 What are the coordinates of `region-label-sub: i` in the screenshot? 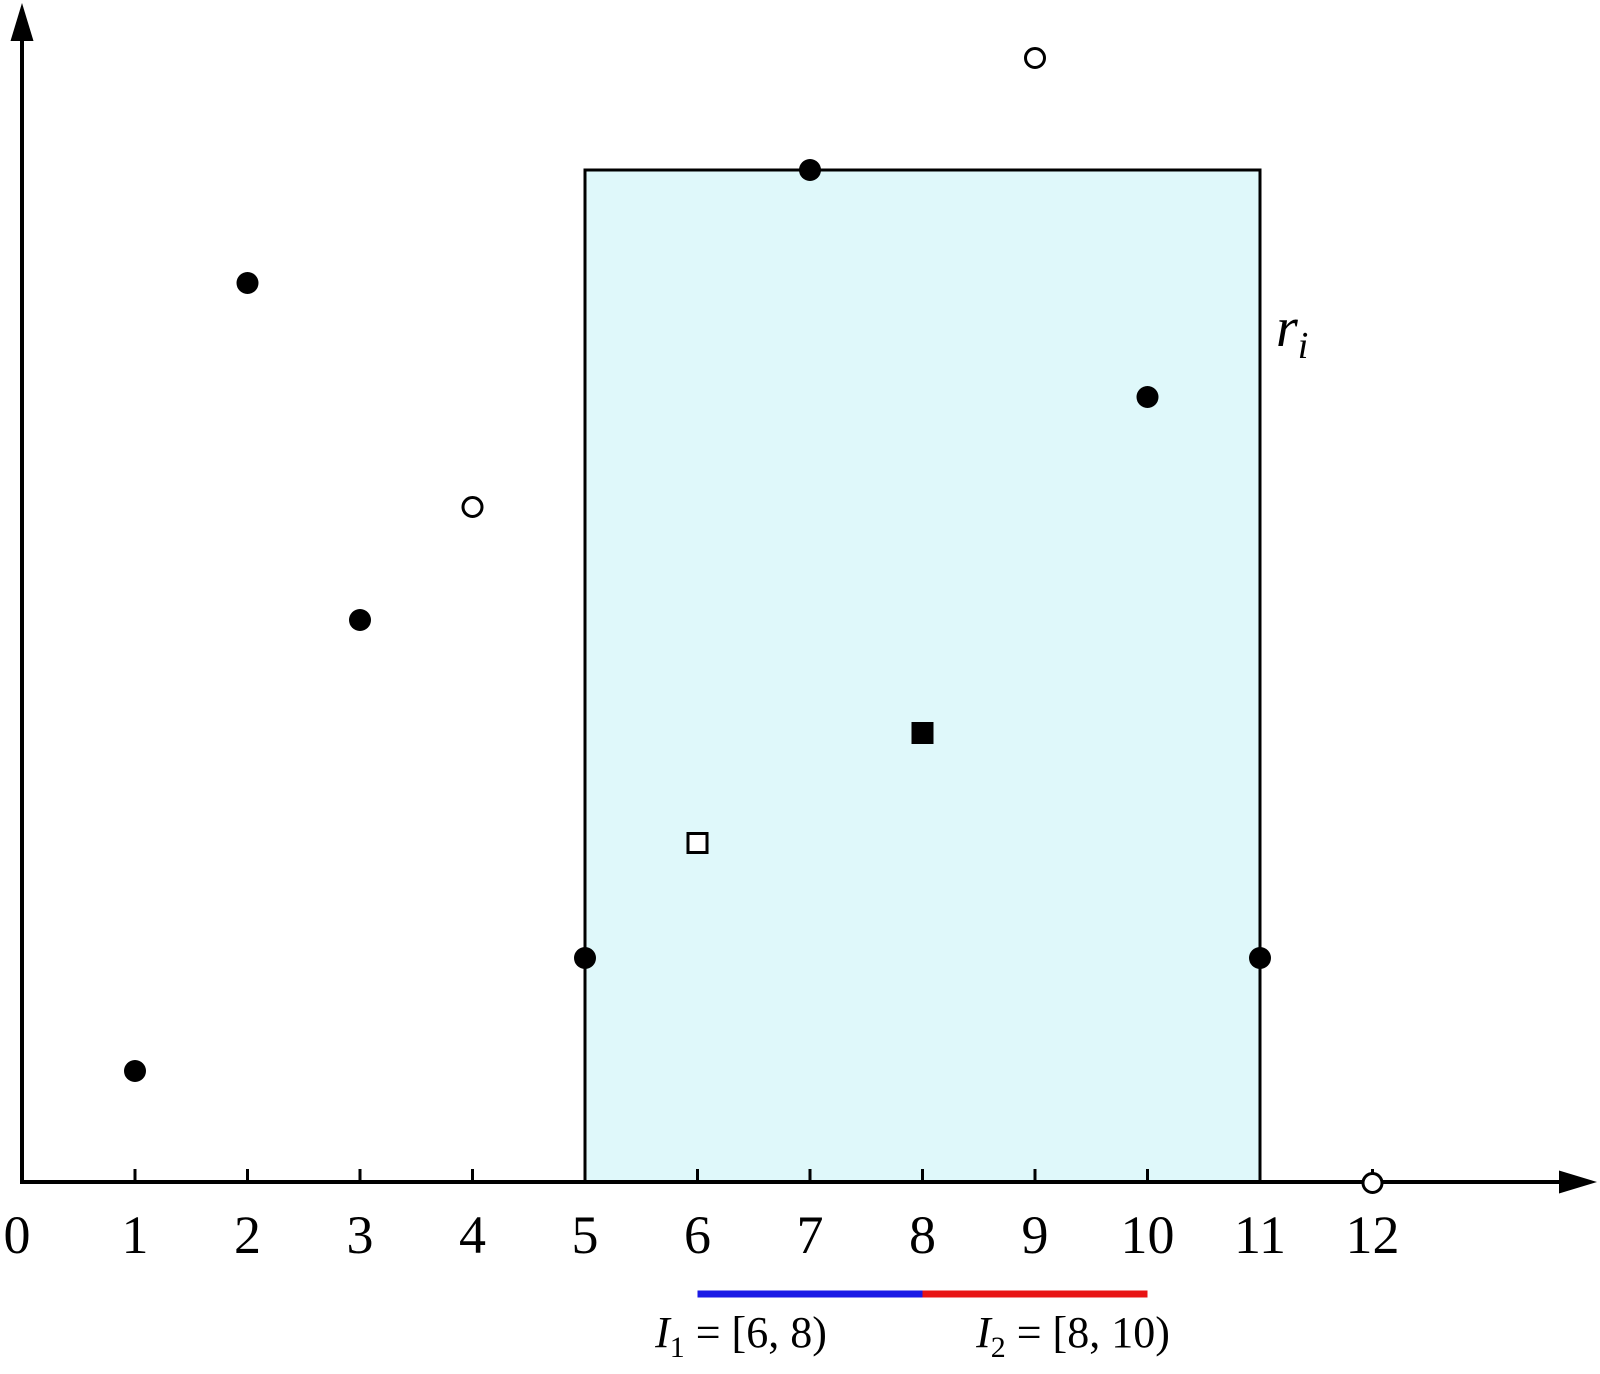 It's located at (1303, 346).